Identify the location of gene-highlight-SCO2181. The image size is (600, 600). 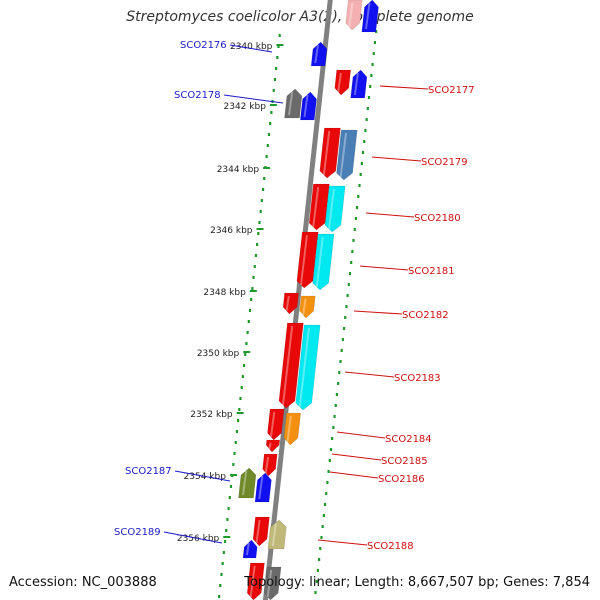
(319, 262).